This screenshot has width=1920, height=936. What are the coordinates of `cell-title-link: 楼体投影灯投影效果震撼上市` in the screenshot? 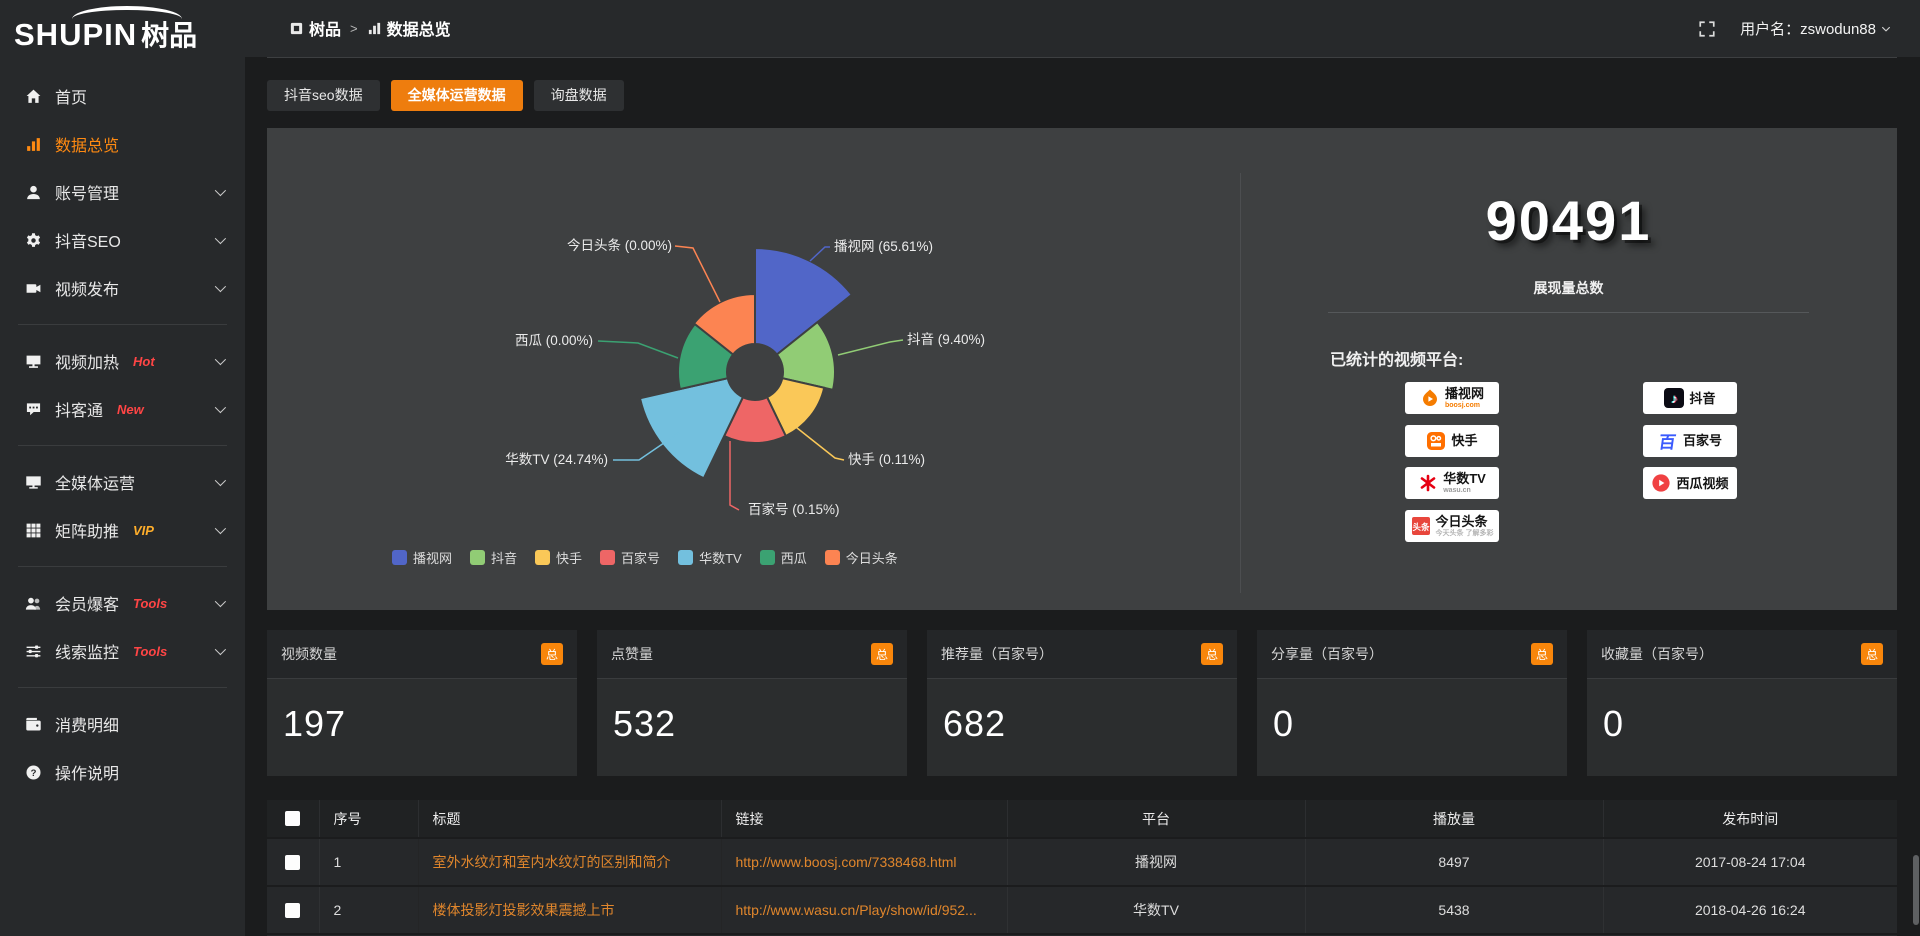 It's located at (570, 910).